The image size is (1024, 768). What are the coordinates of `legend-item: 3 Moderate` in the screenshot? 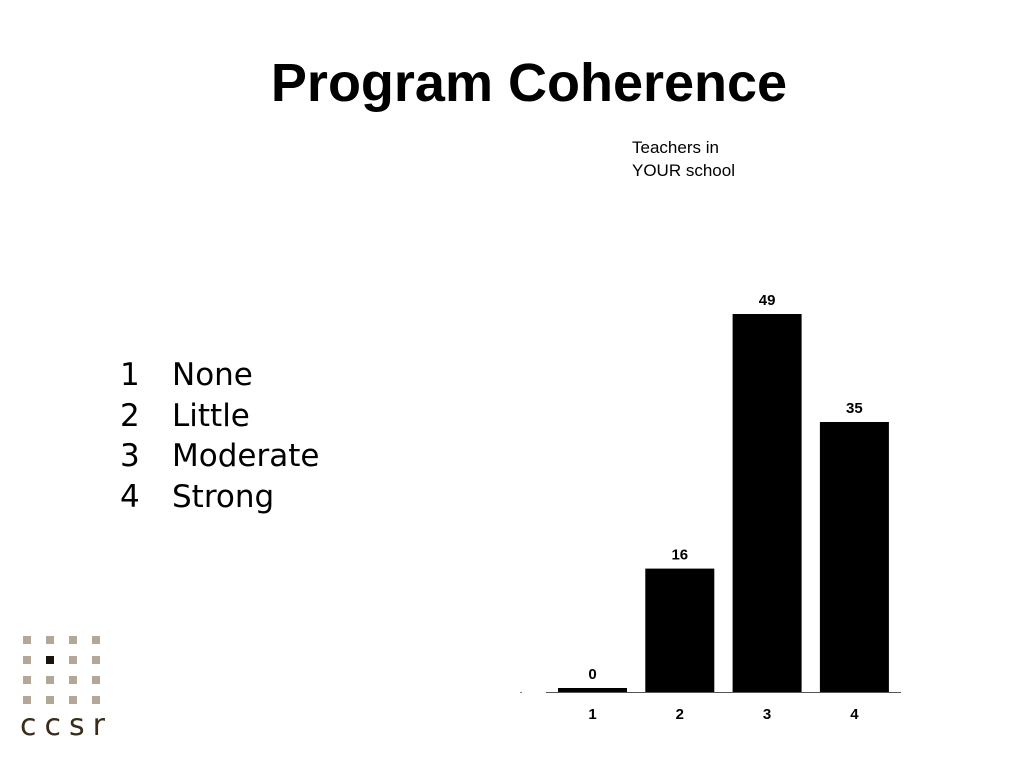 It's located at (219, 456).